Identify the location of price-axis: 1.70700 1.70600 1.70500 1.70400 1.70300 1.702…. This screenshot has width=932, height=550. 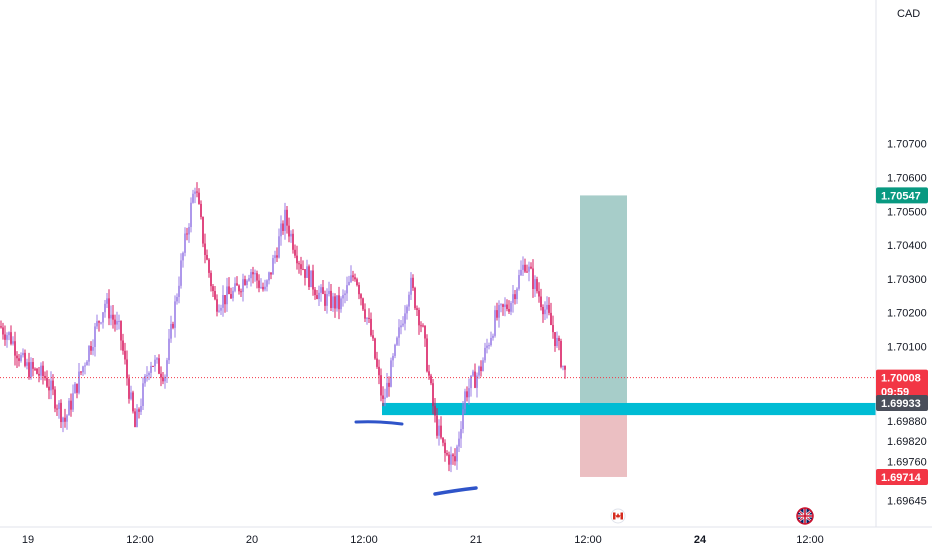
(907, 323).